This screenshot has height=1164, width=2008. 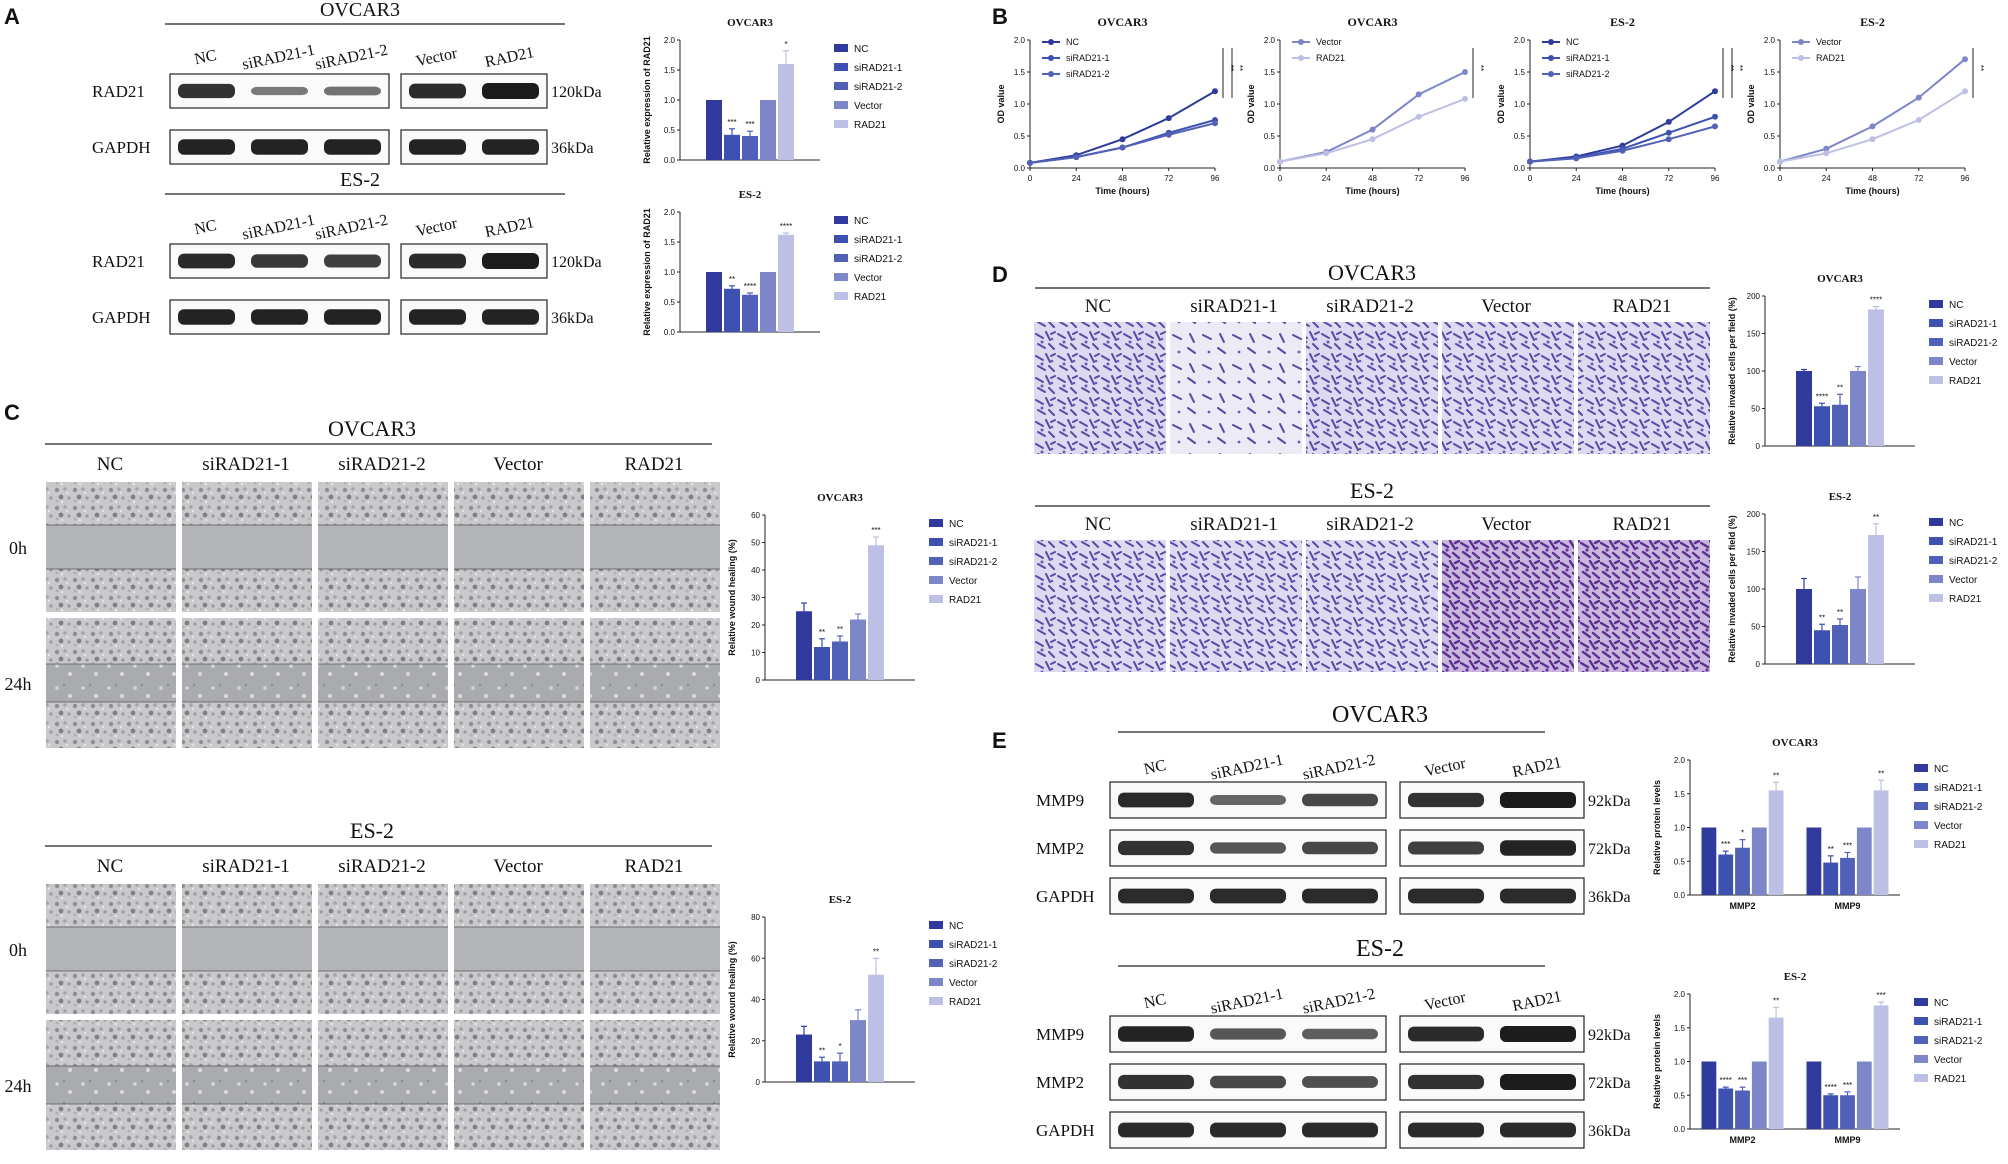 I want to click on y-axis-label: OD value, so click(x=1001, y=103).